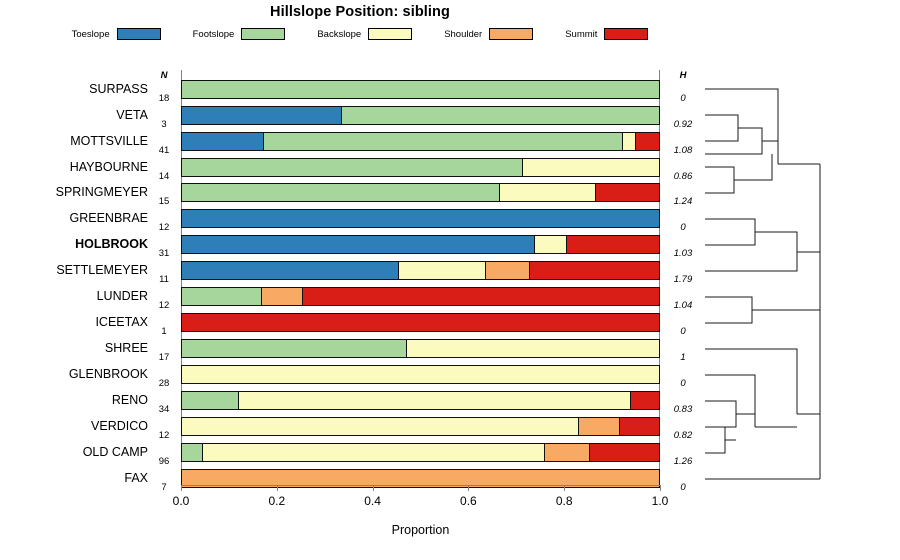 The width and height of the screenshot is (900, 560). I want to click on h-value: 1.08, so click(683, 150).